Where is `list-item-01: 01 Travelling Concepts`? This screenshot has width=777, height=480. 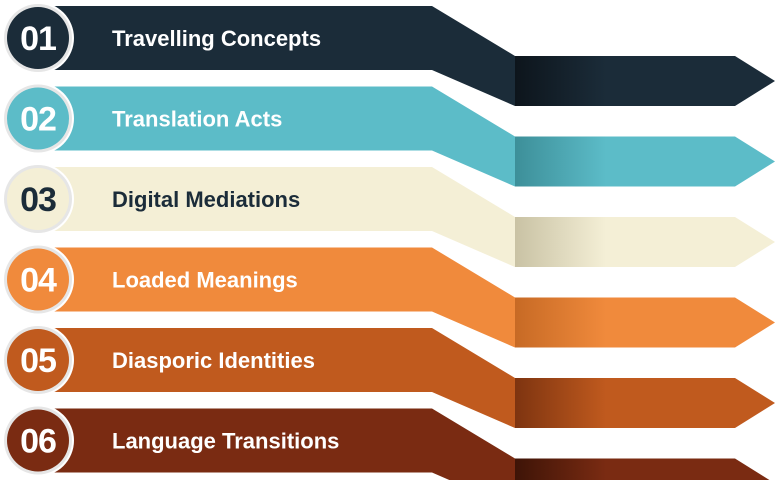 list-item-01: 01 Travelling Concepts is located at coordinates (258, 54).